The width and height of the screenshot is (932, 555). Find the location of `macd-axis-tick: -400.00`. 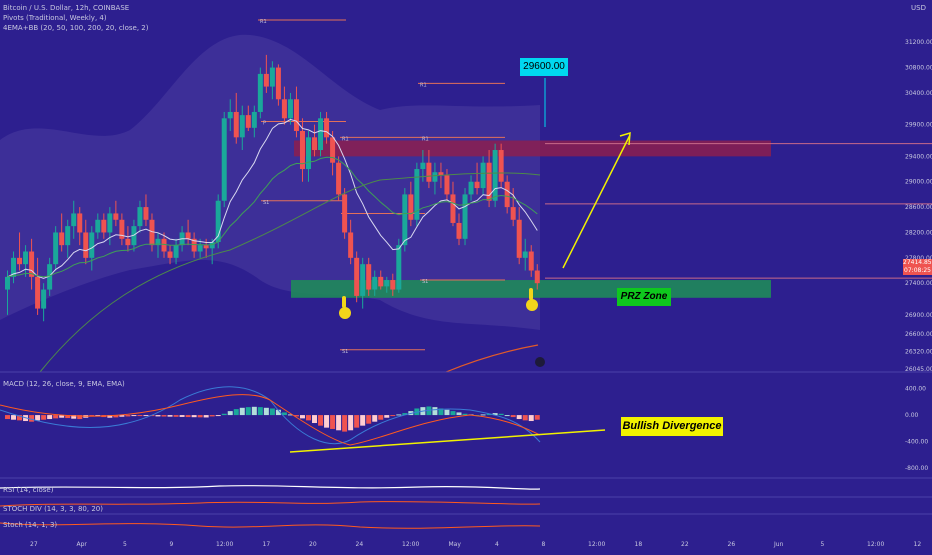

macd-axis-tick: -400.00 is located at coordinates (916, 442).